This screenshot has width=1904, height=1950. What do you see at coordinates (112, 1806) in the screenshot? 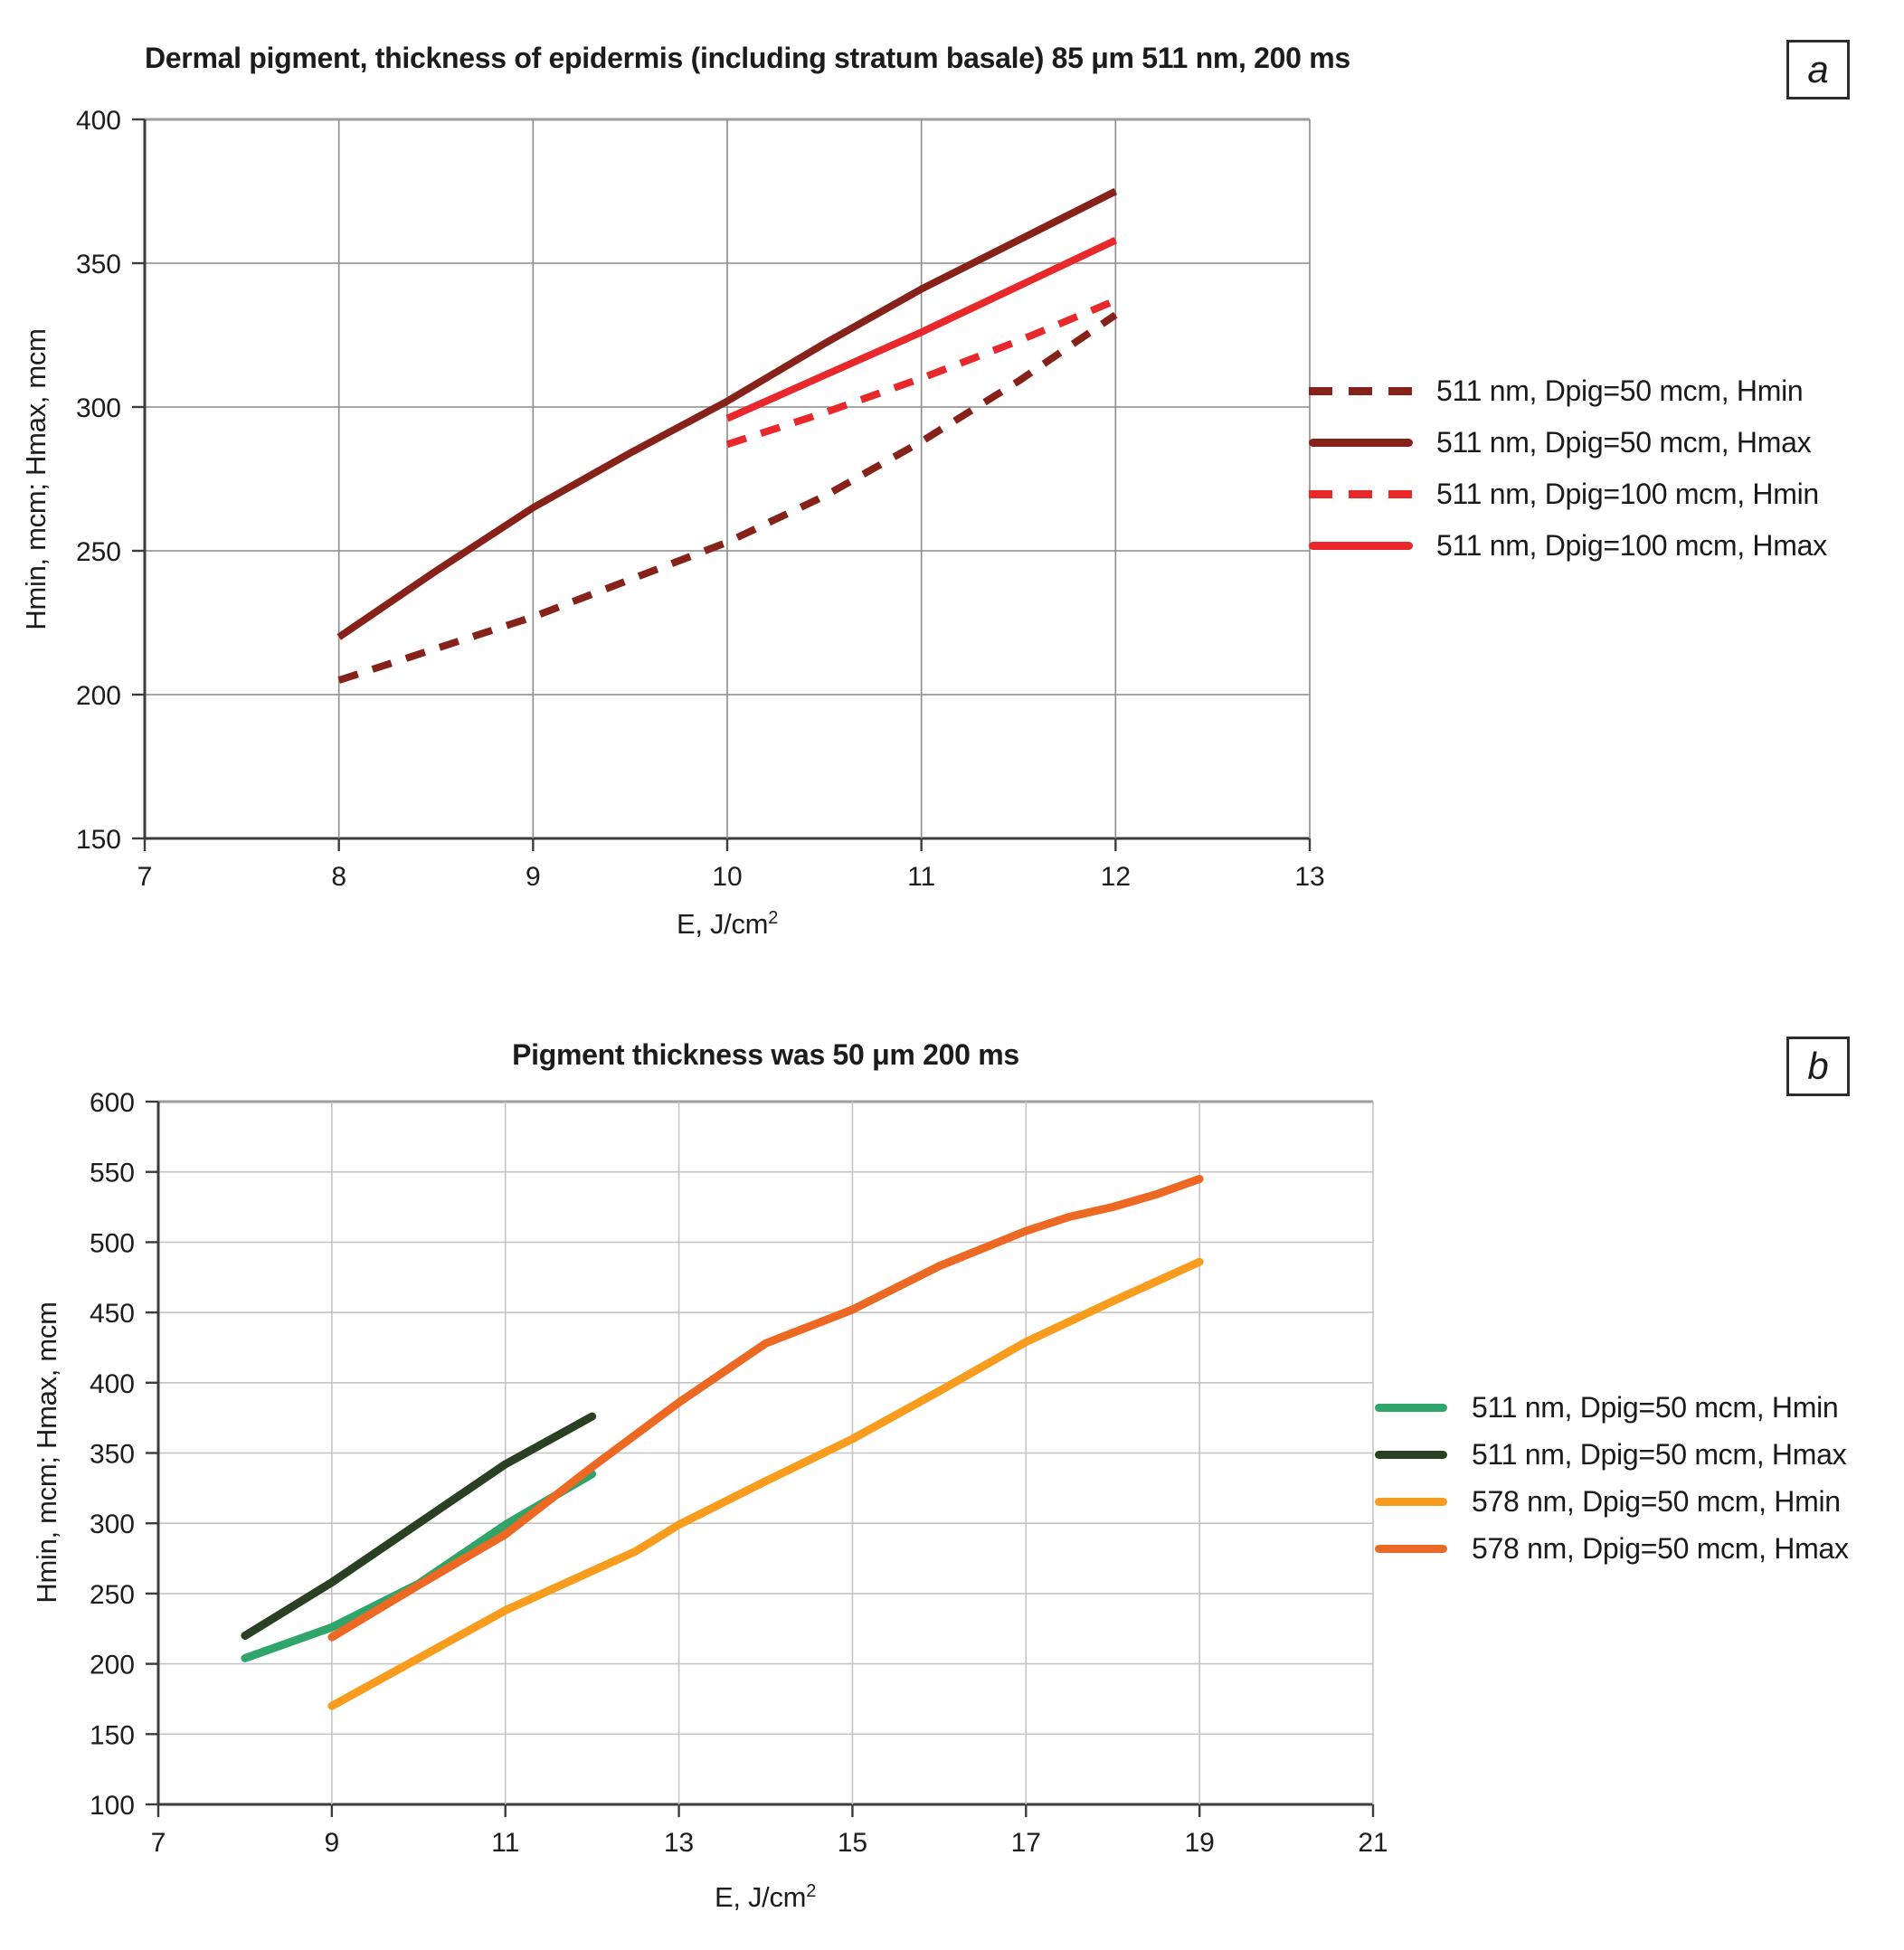
I see `y-tick-label: 100` at bounding box center [112, 1806].